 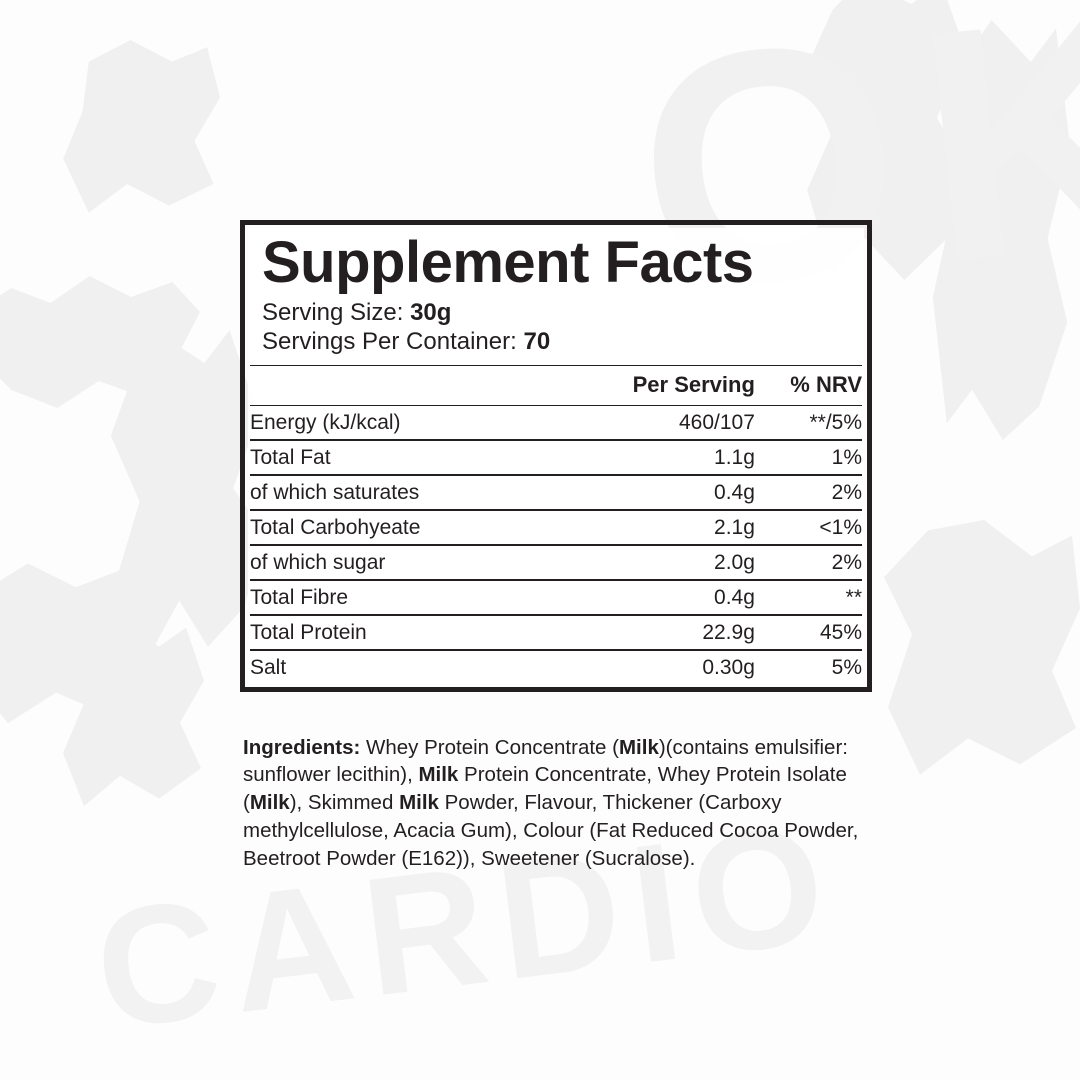 What do you see at coordinates (556, 365) in the screenshot?
I see `divider-above-header` at bounding box center [556, 365].